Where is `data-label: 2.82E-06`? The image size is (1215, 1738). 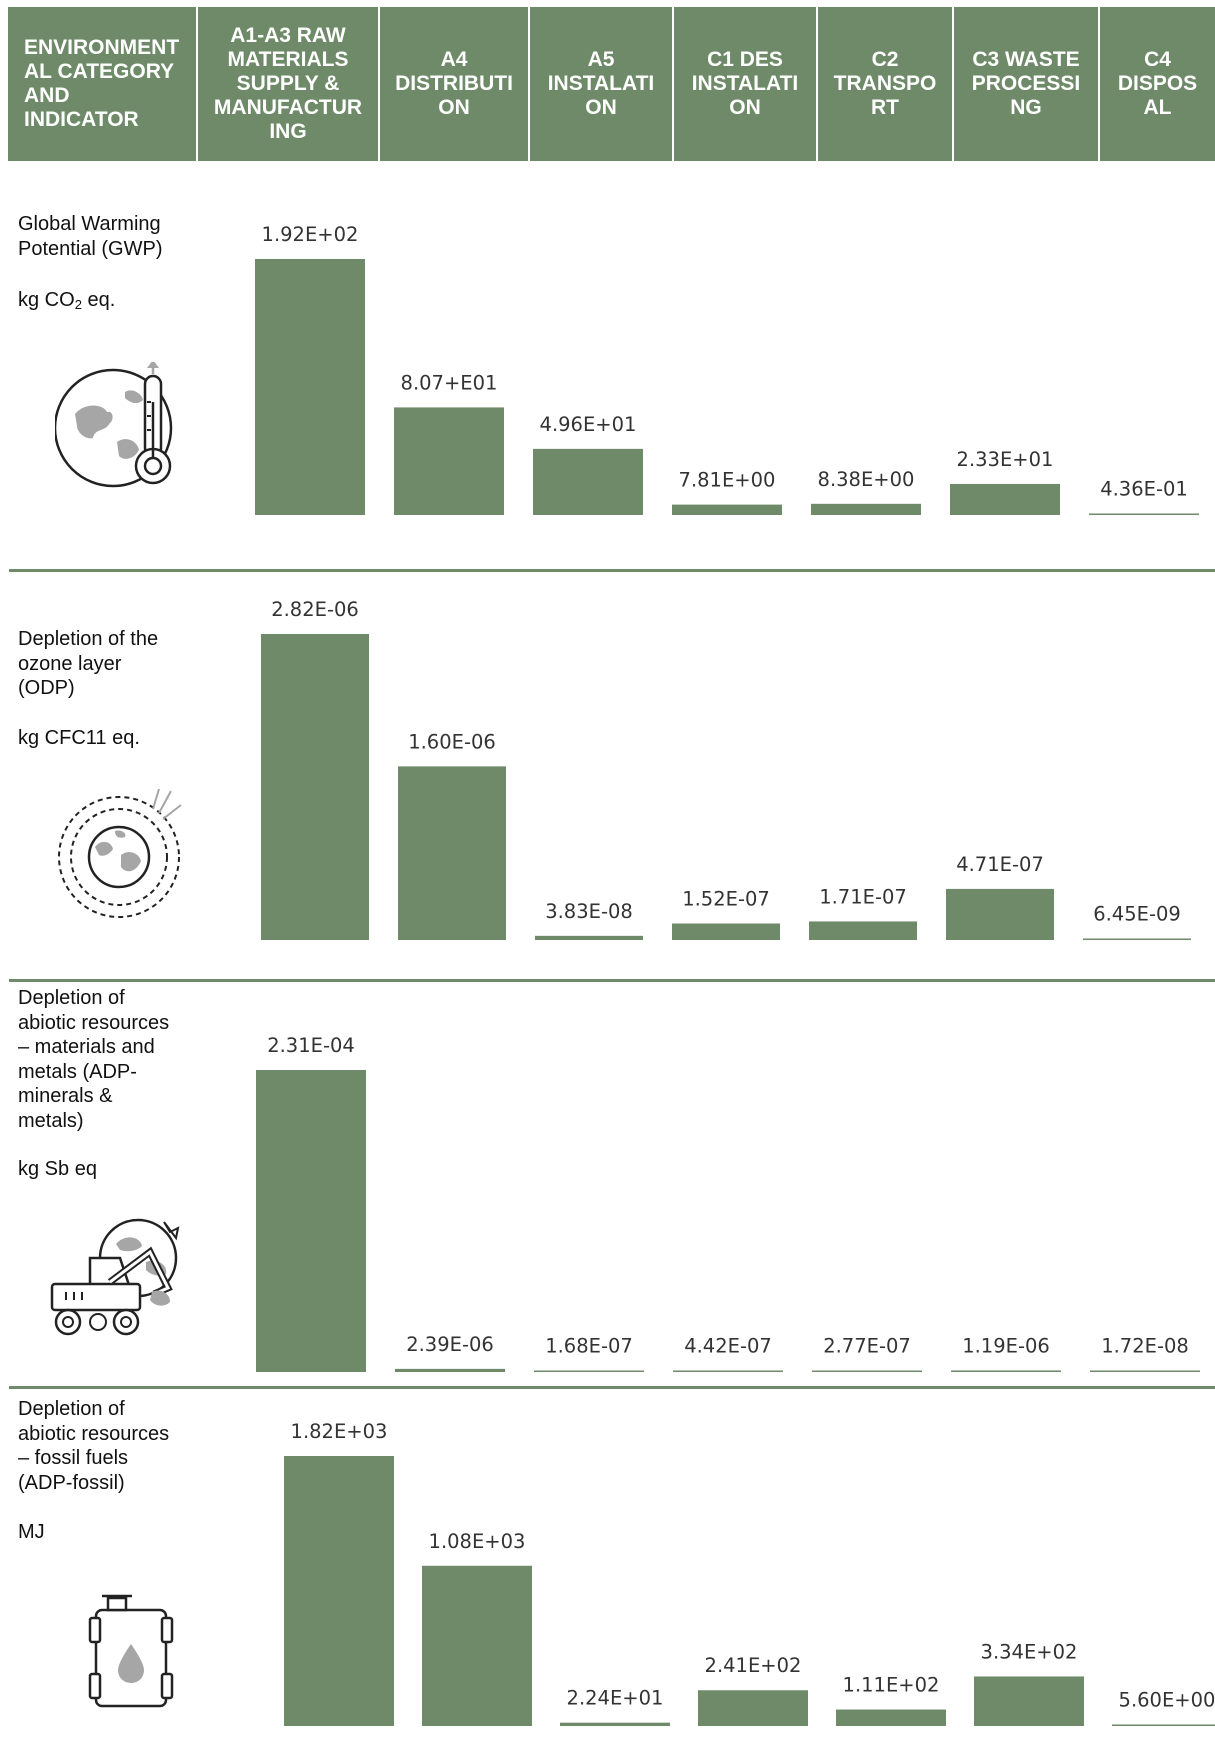 data-label: 2.82E-06 is located at coordinates (315, 609).